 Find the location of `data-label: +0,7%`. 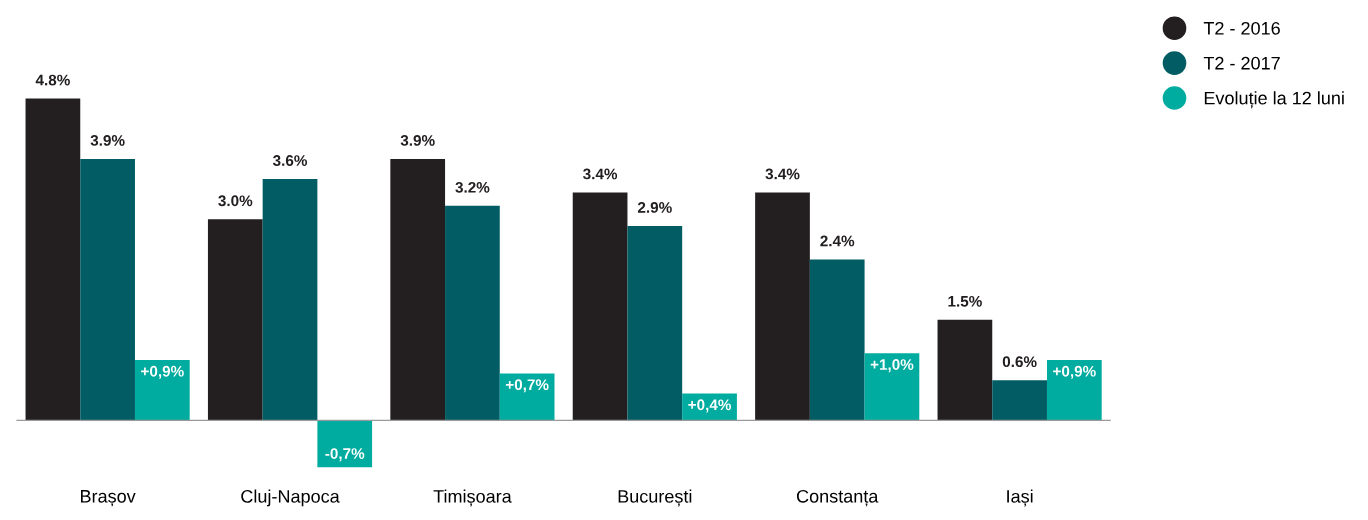

data-label: +0,7% is located at coordinates (527, 386).